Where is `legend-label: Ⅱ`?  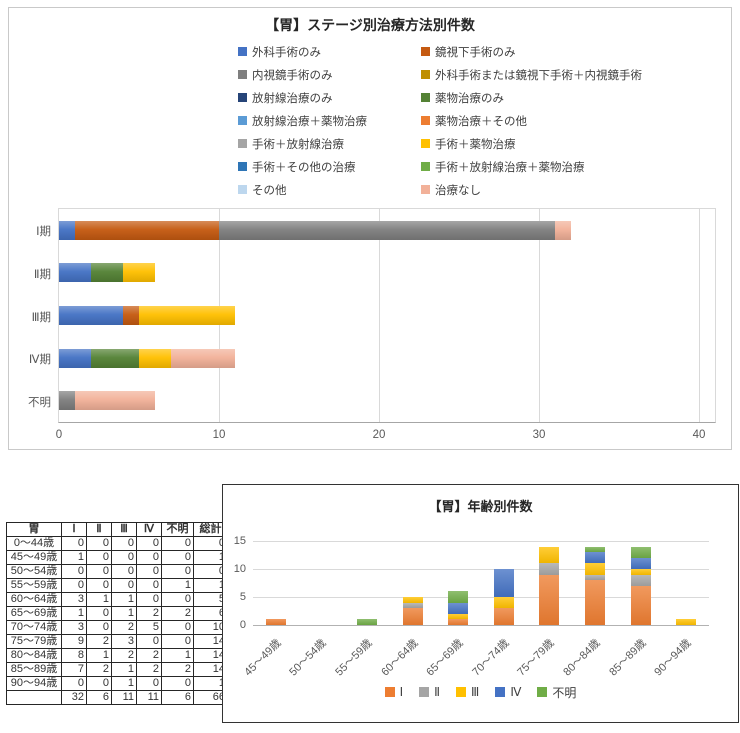 legend-label: Ⅱ is located at coordinates (437, 692).